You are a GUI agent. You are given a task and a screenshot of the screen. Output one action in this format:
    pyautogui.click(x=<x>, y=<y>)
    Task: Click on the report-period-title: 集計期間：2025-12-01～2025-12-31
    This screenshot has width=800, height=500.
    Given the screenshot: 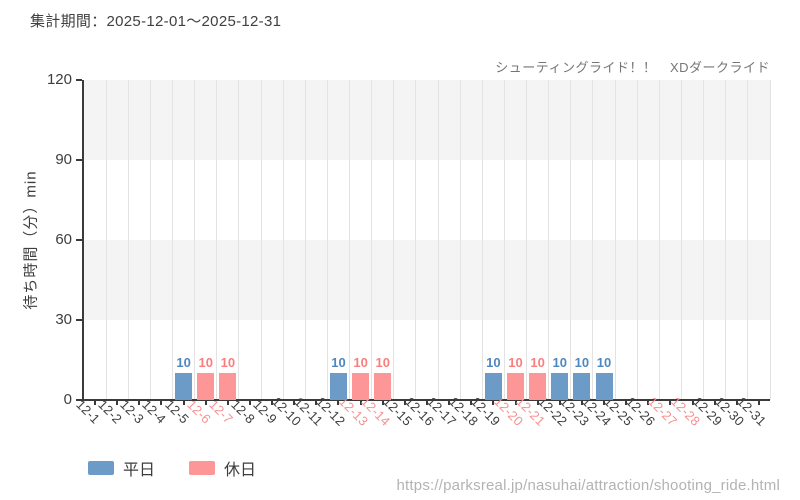 What is the action you would take?
    pyautogui.click(x=156, y=21)
    